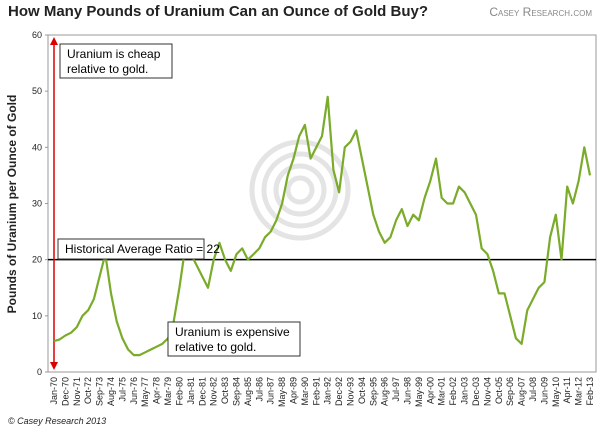  Describe the element at coordinates (157, 390) in the screenshot. I see `x-tick-label: Apr-78` at that location.